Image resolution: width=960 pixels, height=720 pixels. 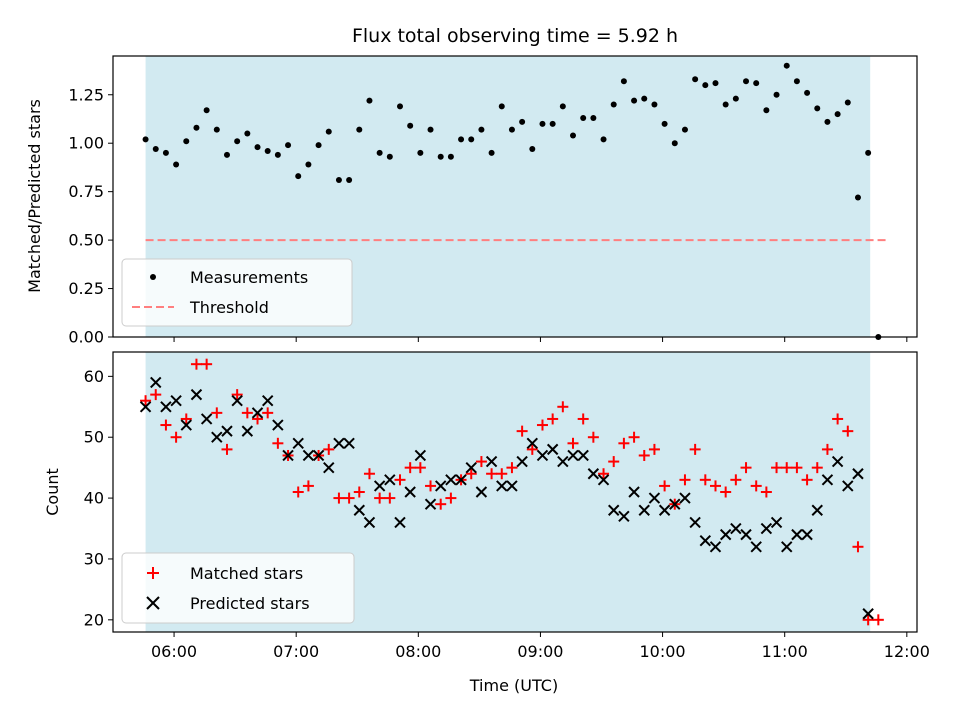 I want to click on legend-predicted-label: Predicted stars, so click(x=250, y=603).